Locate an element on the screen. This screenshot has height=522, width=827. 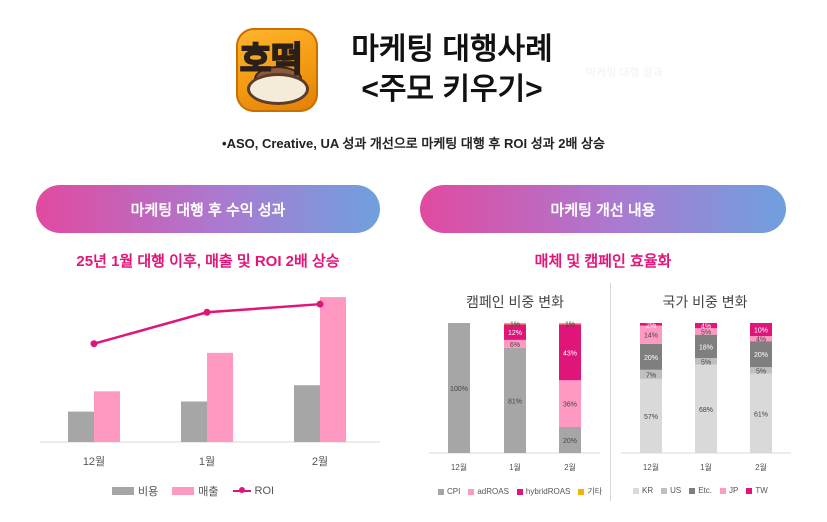
section-pill-revenue: 마케팅 대행 후 수익 성과 is located at coordinates (208, 209).